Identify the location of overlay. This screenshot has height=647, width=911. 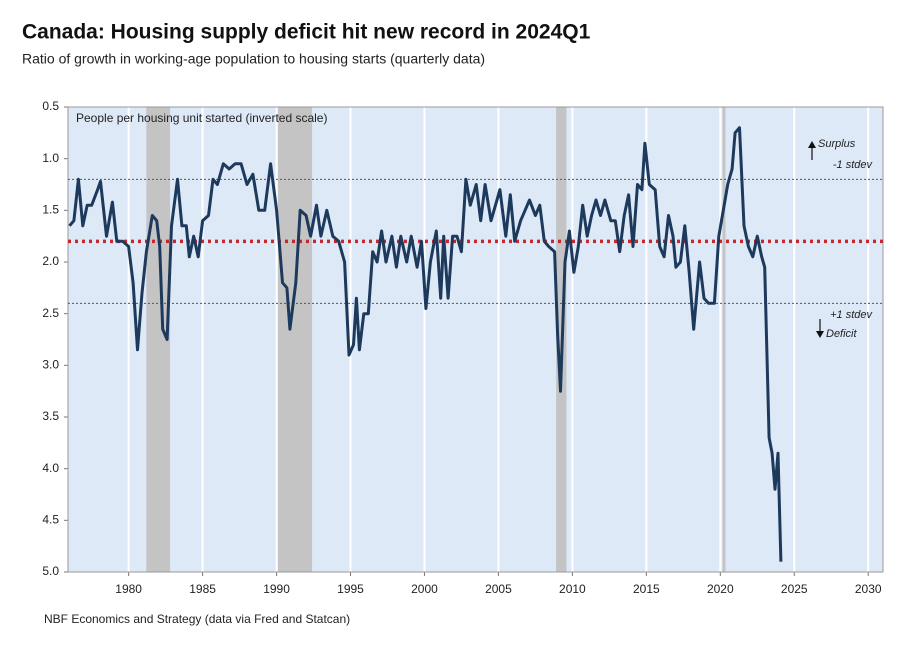
(816, 239).